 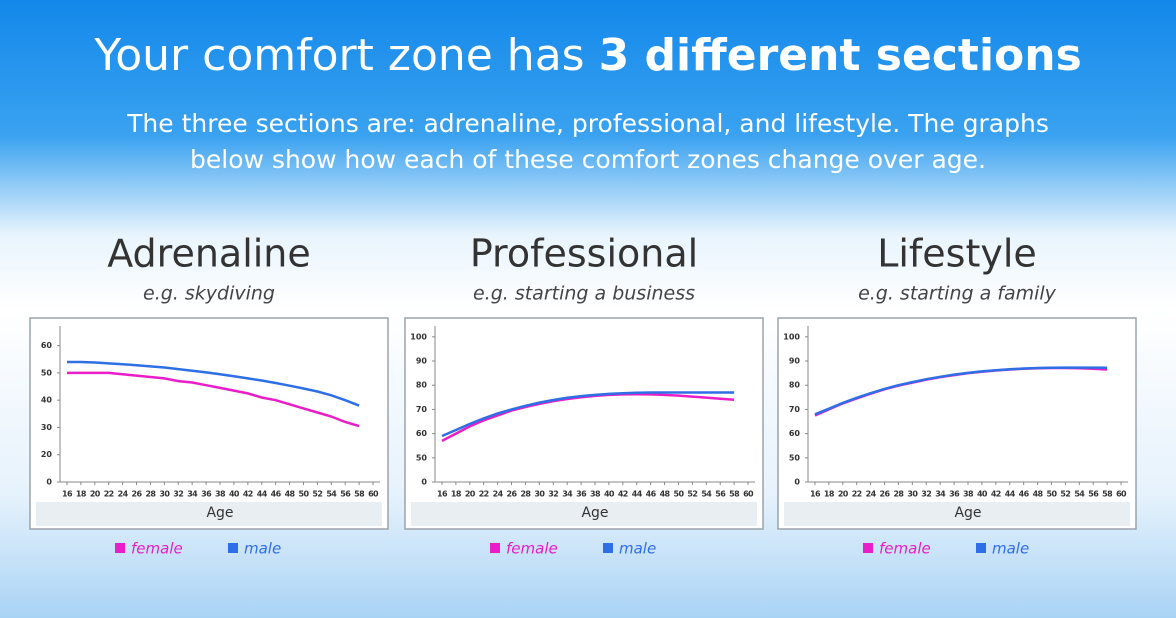 I want to click on title-text: Your comfort zone has, so click(x=338, y=55).